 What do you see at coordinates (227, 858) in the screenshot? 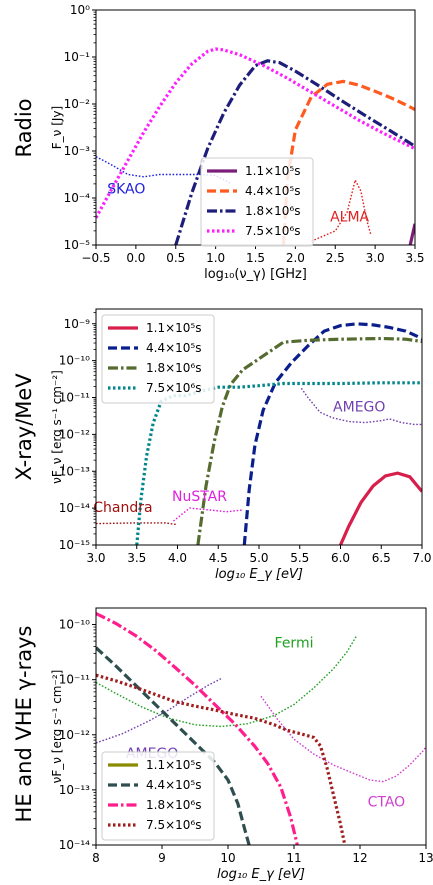
I see `x-tick-label: 10` at bounding box center [227, 858].